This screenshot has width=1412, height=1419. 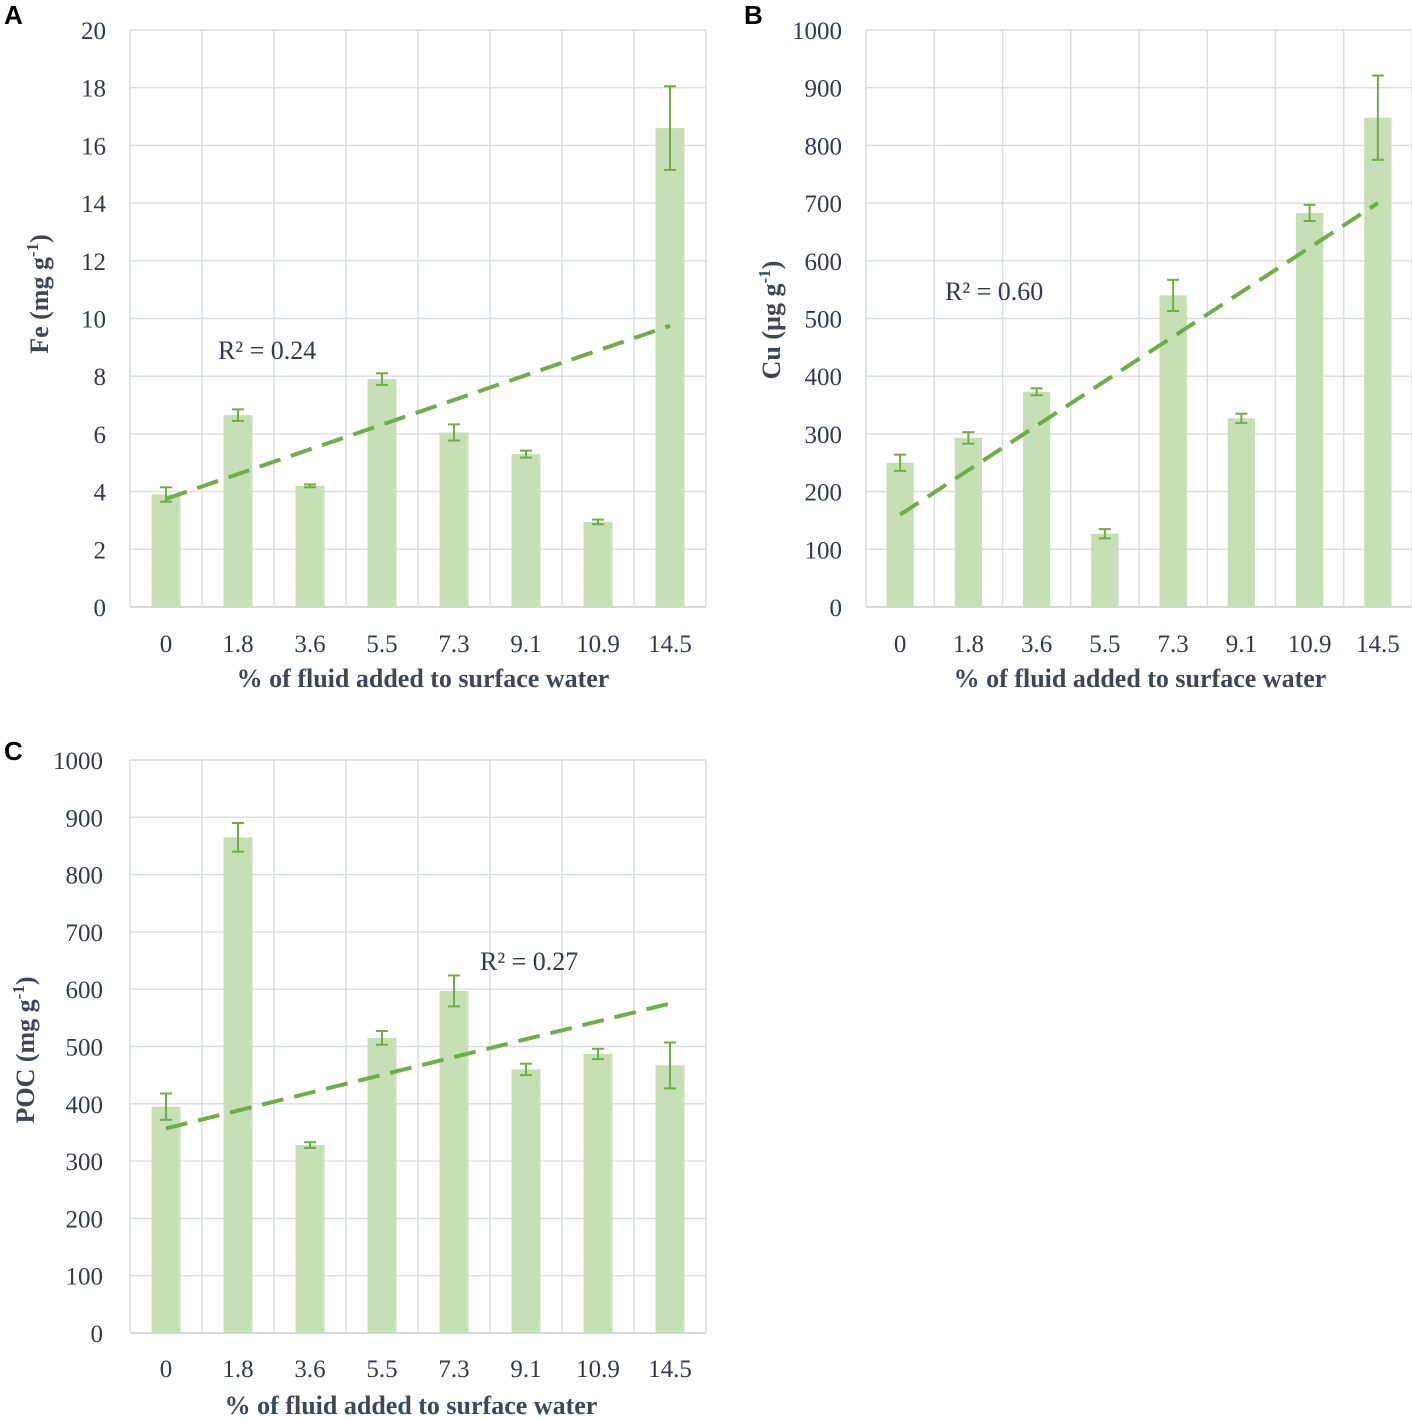 I want to click on trendline-b, so click(x=1139, y=359).